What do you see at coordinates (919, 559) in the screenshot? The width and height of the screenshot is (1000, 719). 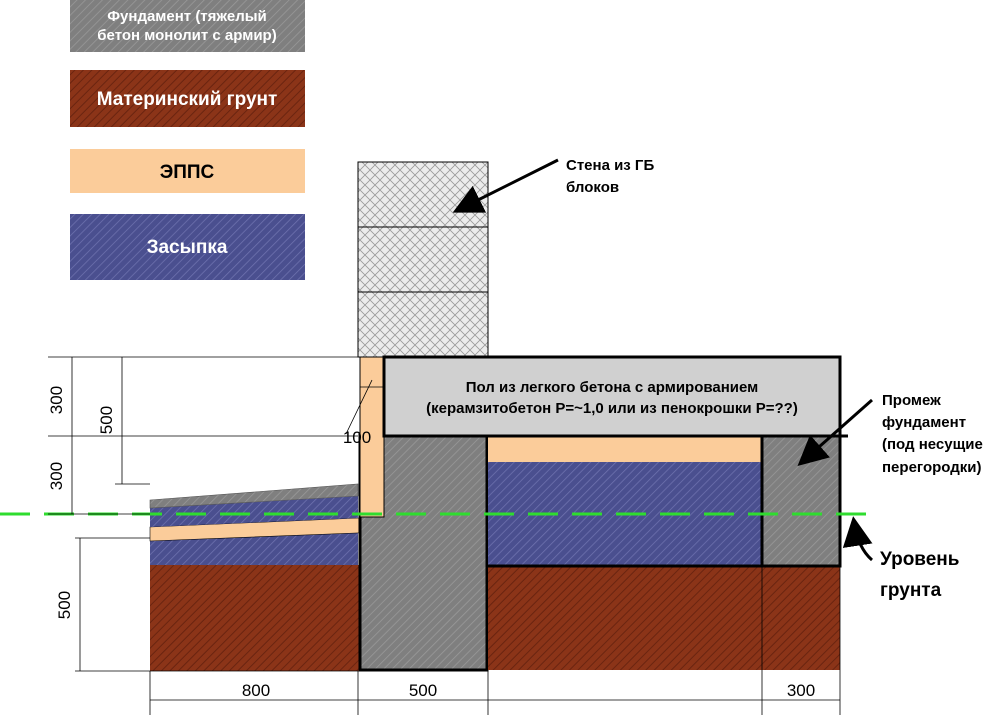 I see `ground-level-label-1: Уровень` at bounding box center [919, 559].